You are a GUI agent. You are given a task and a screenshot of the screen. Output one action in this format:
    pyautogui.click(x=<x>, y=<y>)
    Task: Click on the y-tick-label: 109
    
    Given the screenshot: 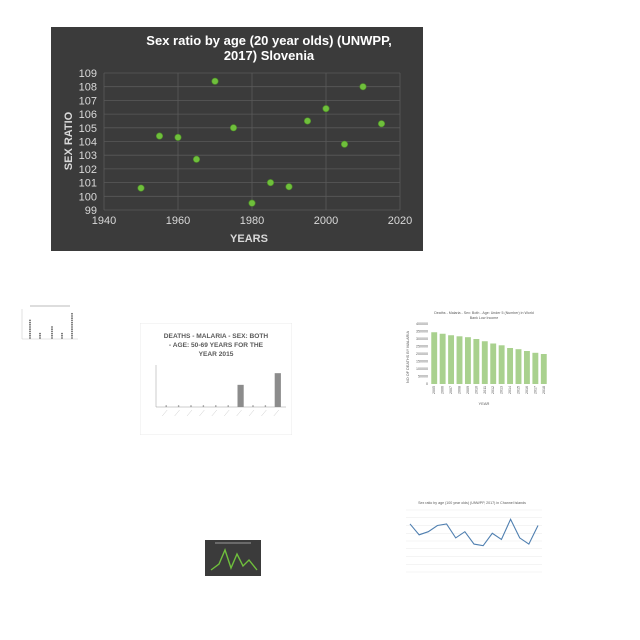 What is the action you would take?
    pyautogui.click(x=88, y=74)
    